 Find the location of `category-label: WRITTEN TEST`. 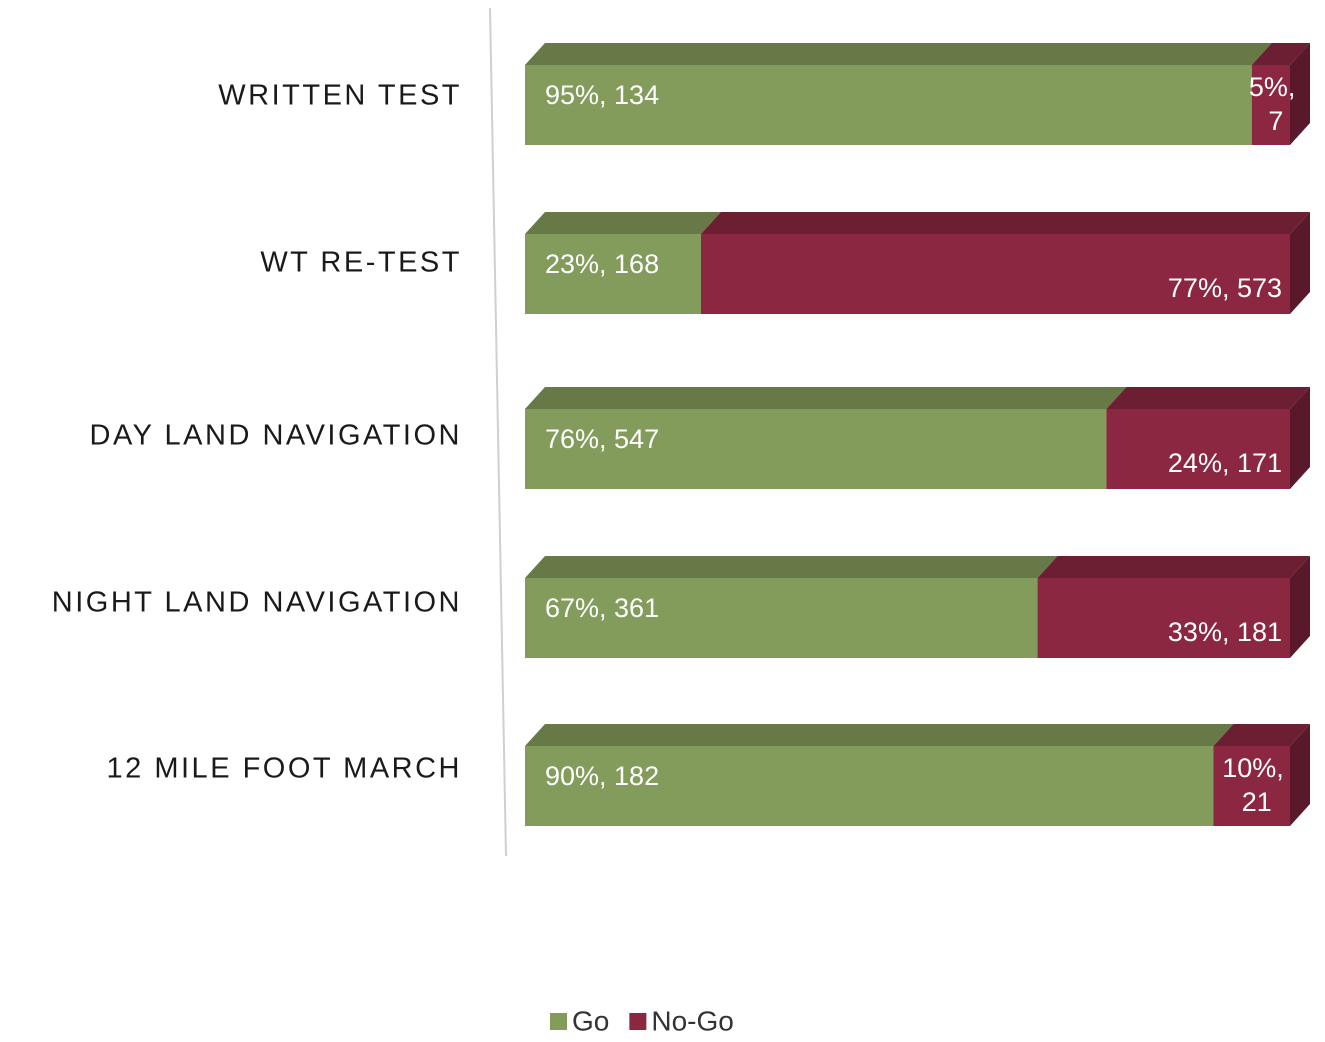

category-label: WRITTEN TEST is located at coordinates (340, 96).